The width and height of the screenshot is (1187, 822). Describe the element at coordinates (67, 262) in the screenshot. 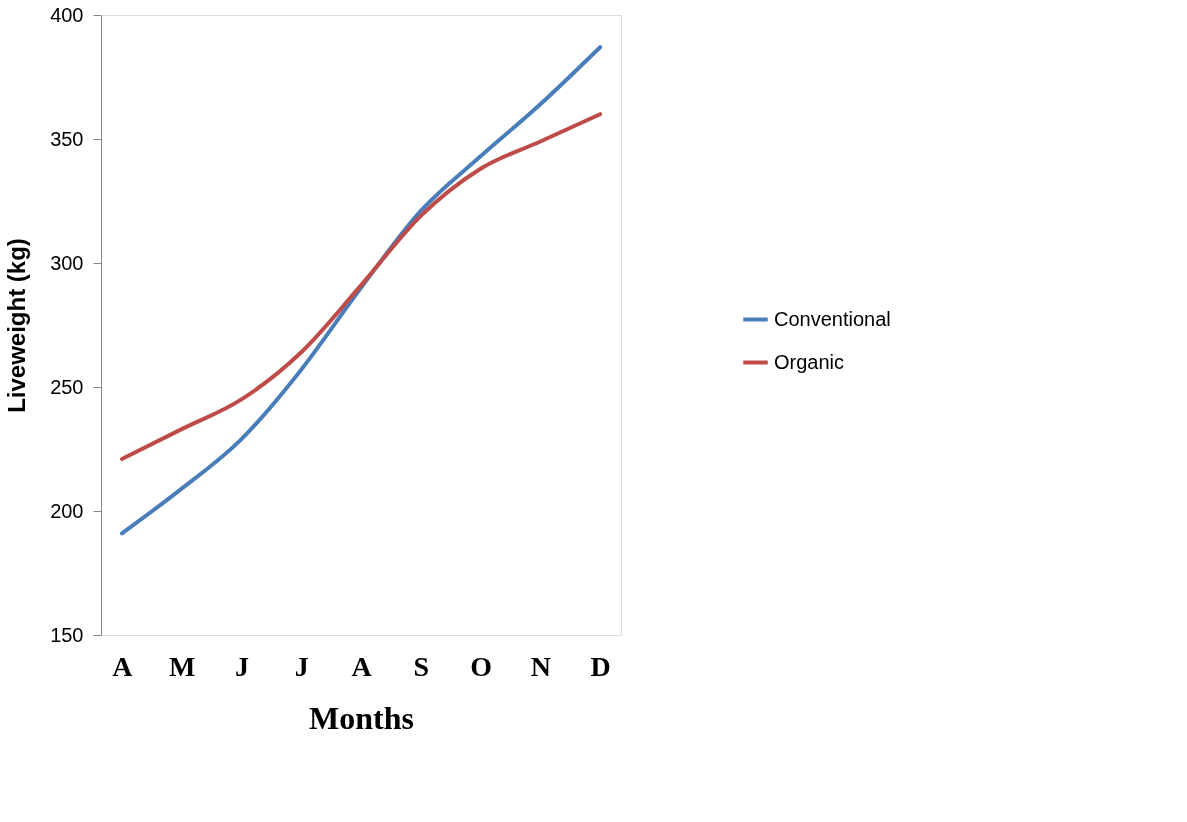

I see `y-tick-label: 300` at that location.